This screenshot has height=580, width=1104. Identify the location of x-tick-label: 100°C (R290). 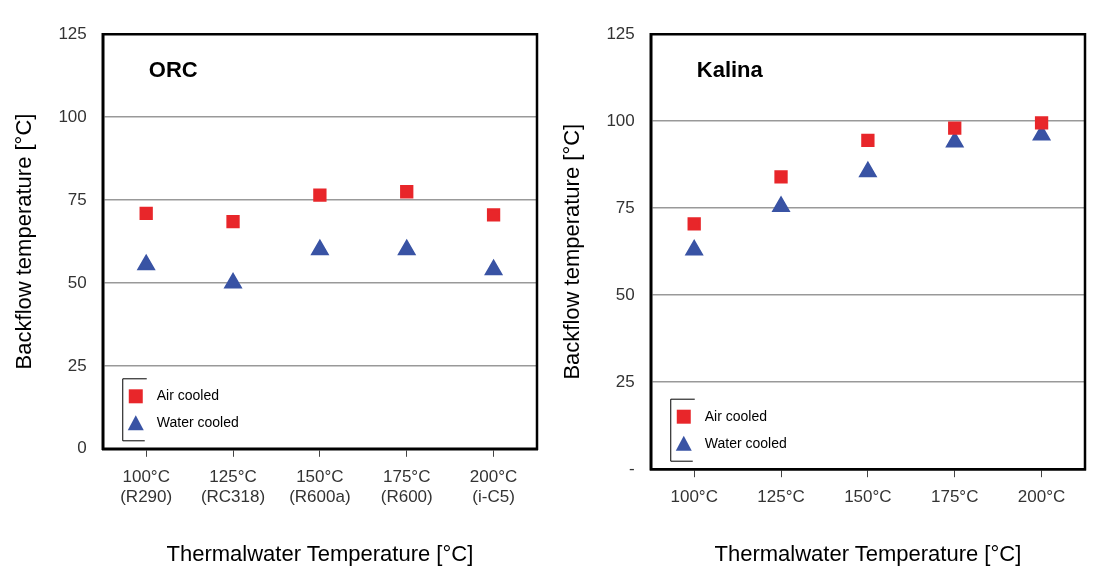
(146, 486).